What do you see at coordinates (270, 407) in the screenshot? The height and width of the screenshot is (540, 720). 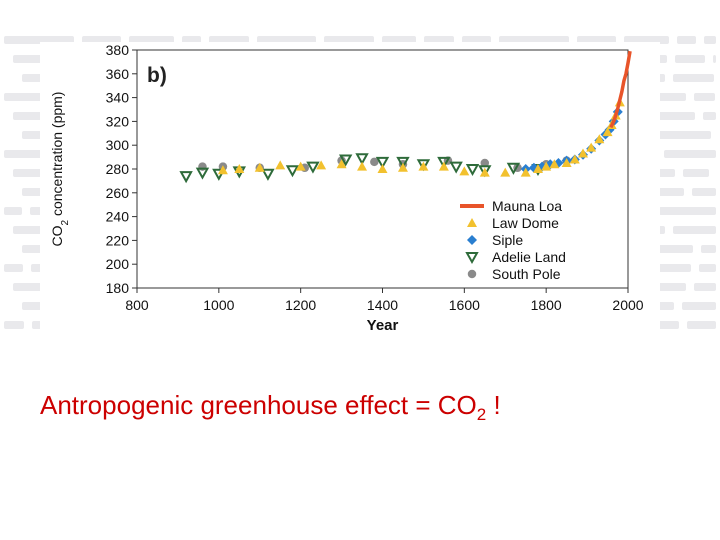 I see `slide-caption: Antropogenic greenhouse effect = CO2 !` at bounding box center [270, 407].